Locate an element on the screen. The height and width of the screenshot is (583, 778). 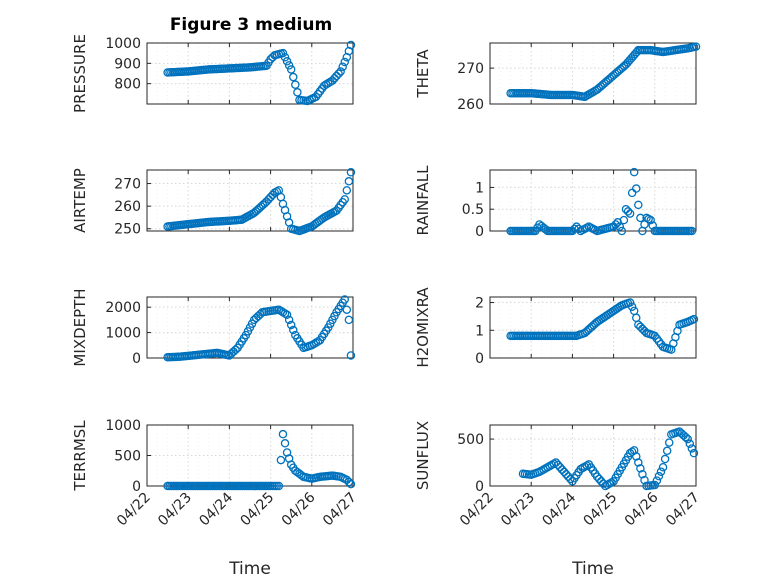
subplot-6: 0 1 2 H2OMIXRA is located at coordinates (556, 327).